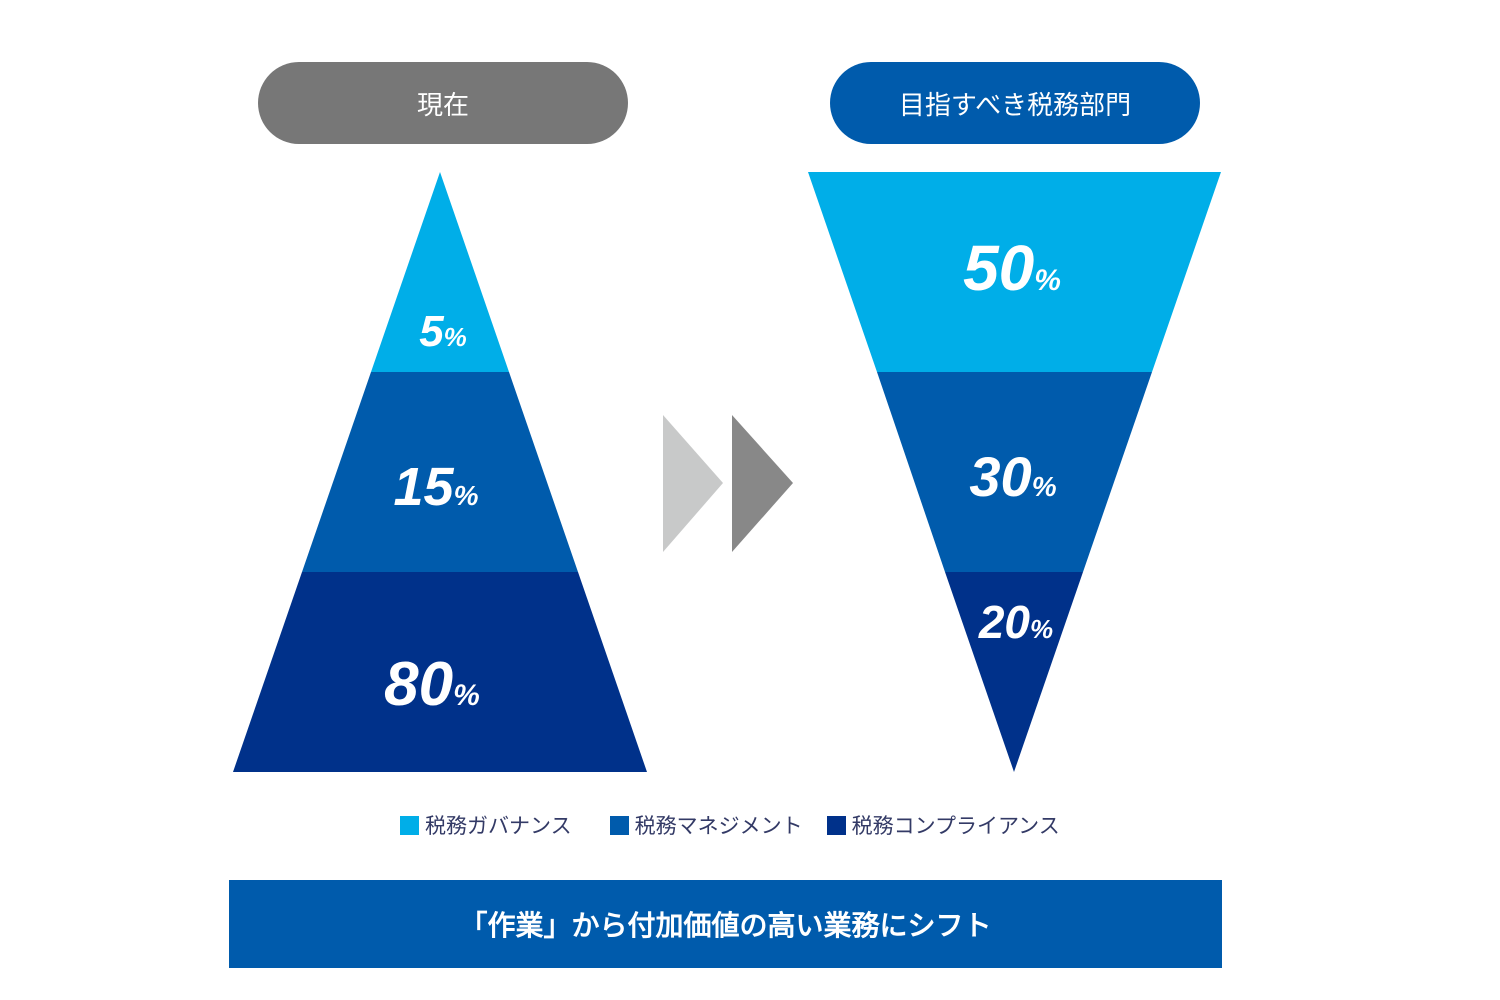 This screenshot has width=1500, height=1000. I want to click on legend-item-governance: 税務ガバナンス, so click(486, 825).